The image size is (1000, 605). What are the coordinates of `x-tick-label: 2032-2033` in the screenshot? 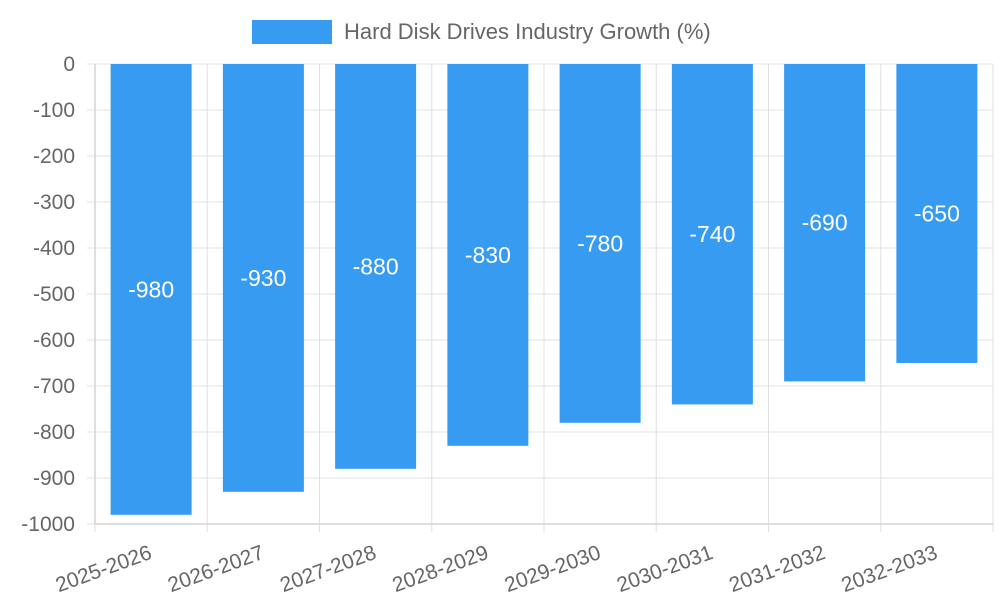 It's located at (889, 569).